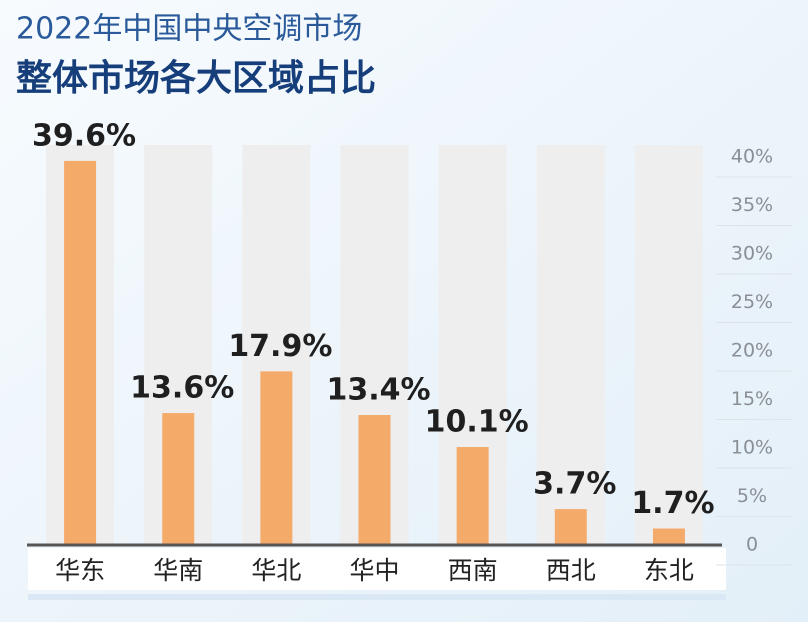 This screenshot has height=622, width=808. I want to click on y-tick-label: 25%, so click(752, 302).